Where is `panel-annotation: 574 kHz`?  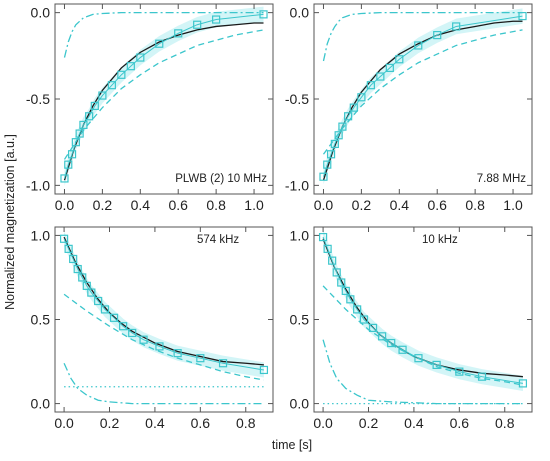 panel-annotation: 574 kHz is located at coordinates (218, 240).